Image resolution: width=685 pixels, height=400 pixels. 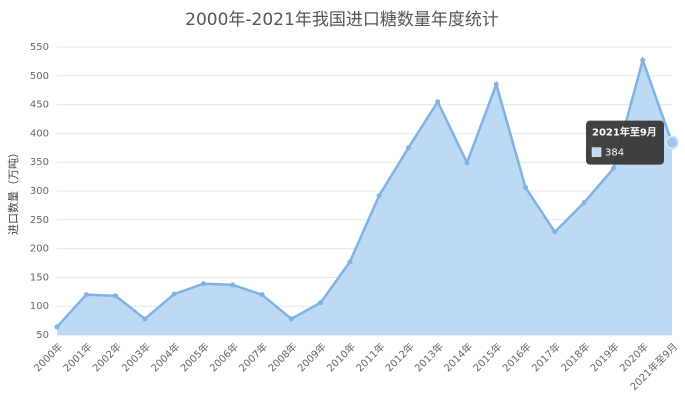 I want to click on x-tick-label: 2014年, so click(x=458, y=357).